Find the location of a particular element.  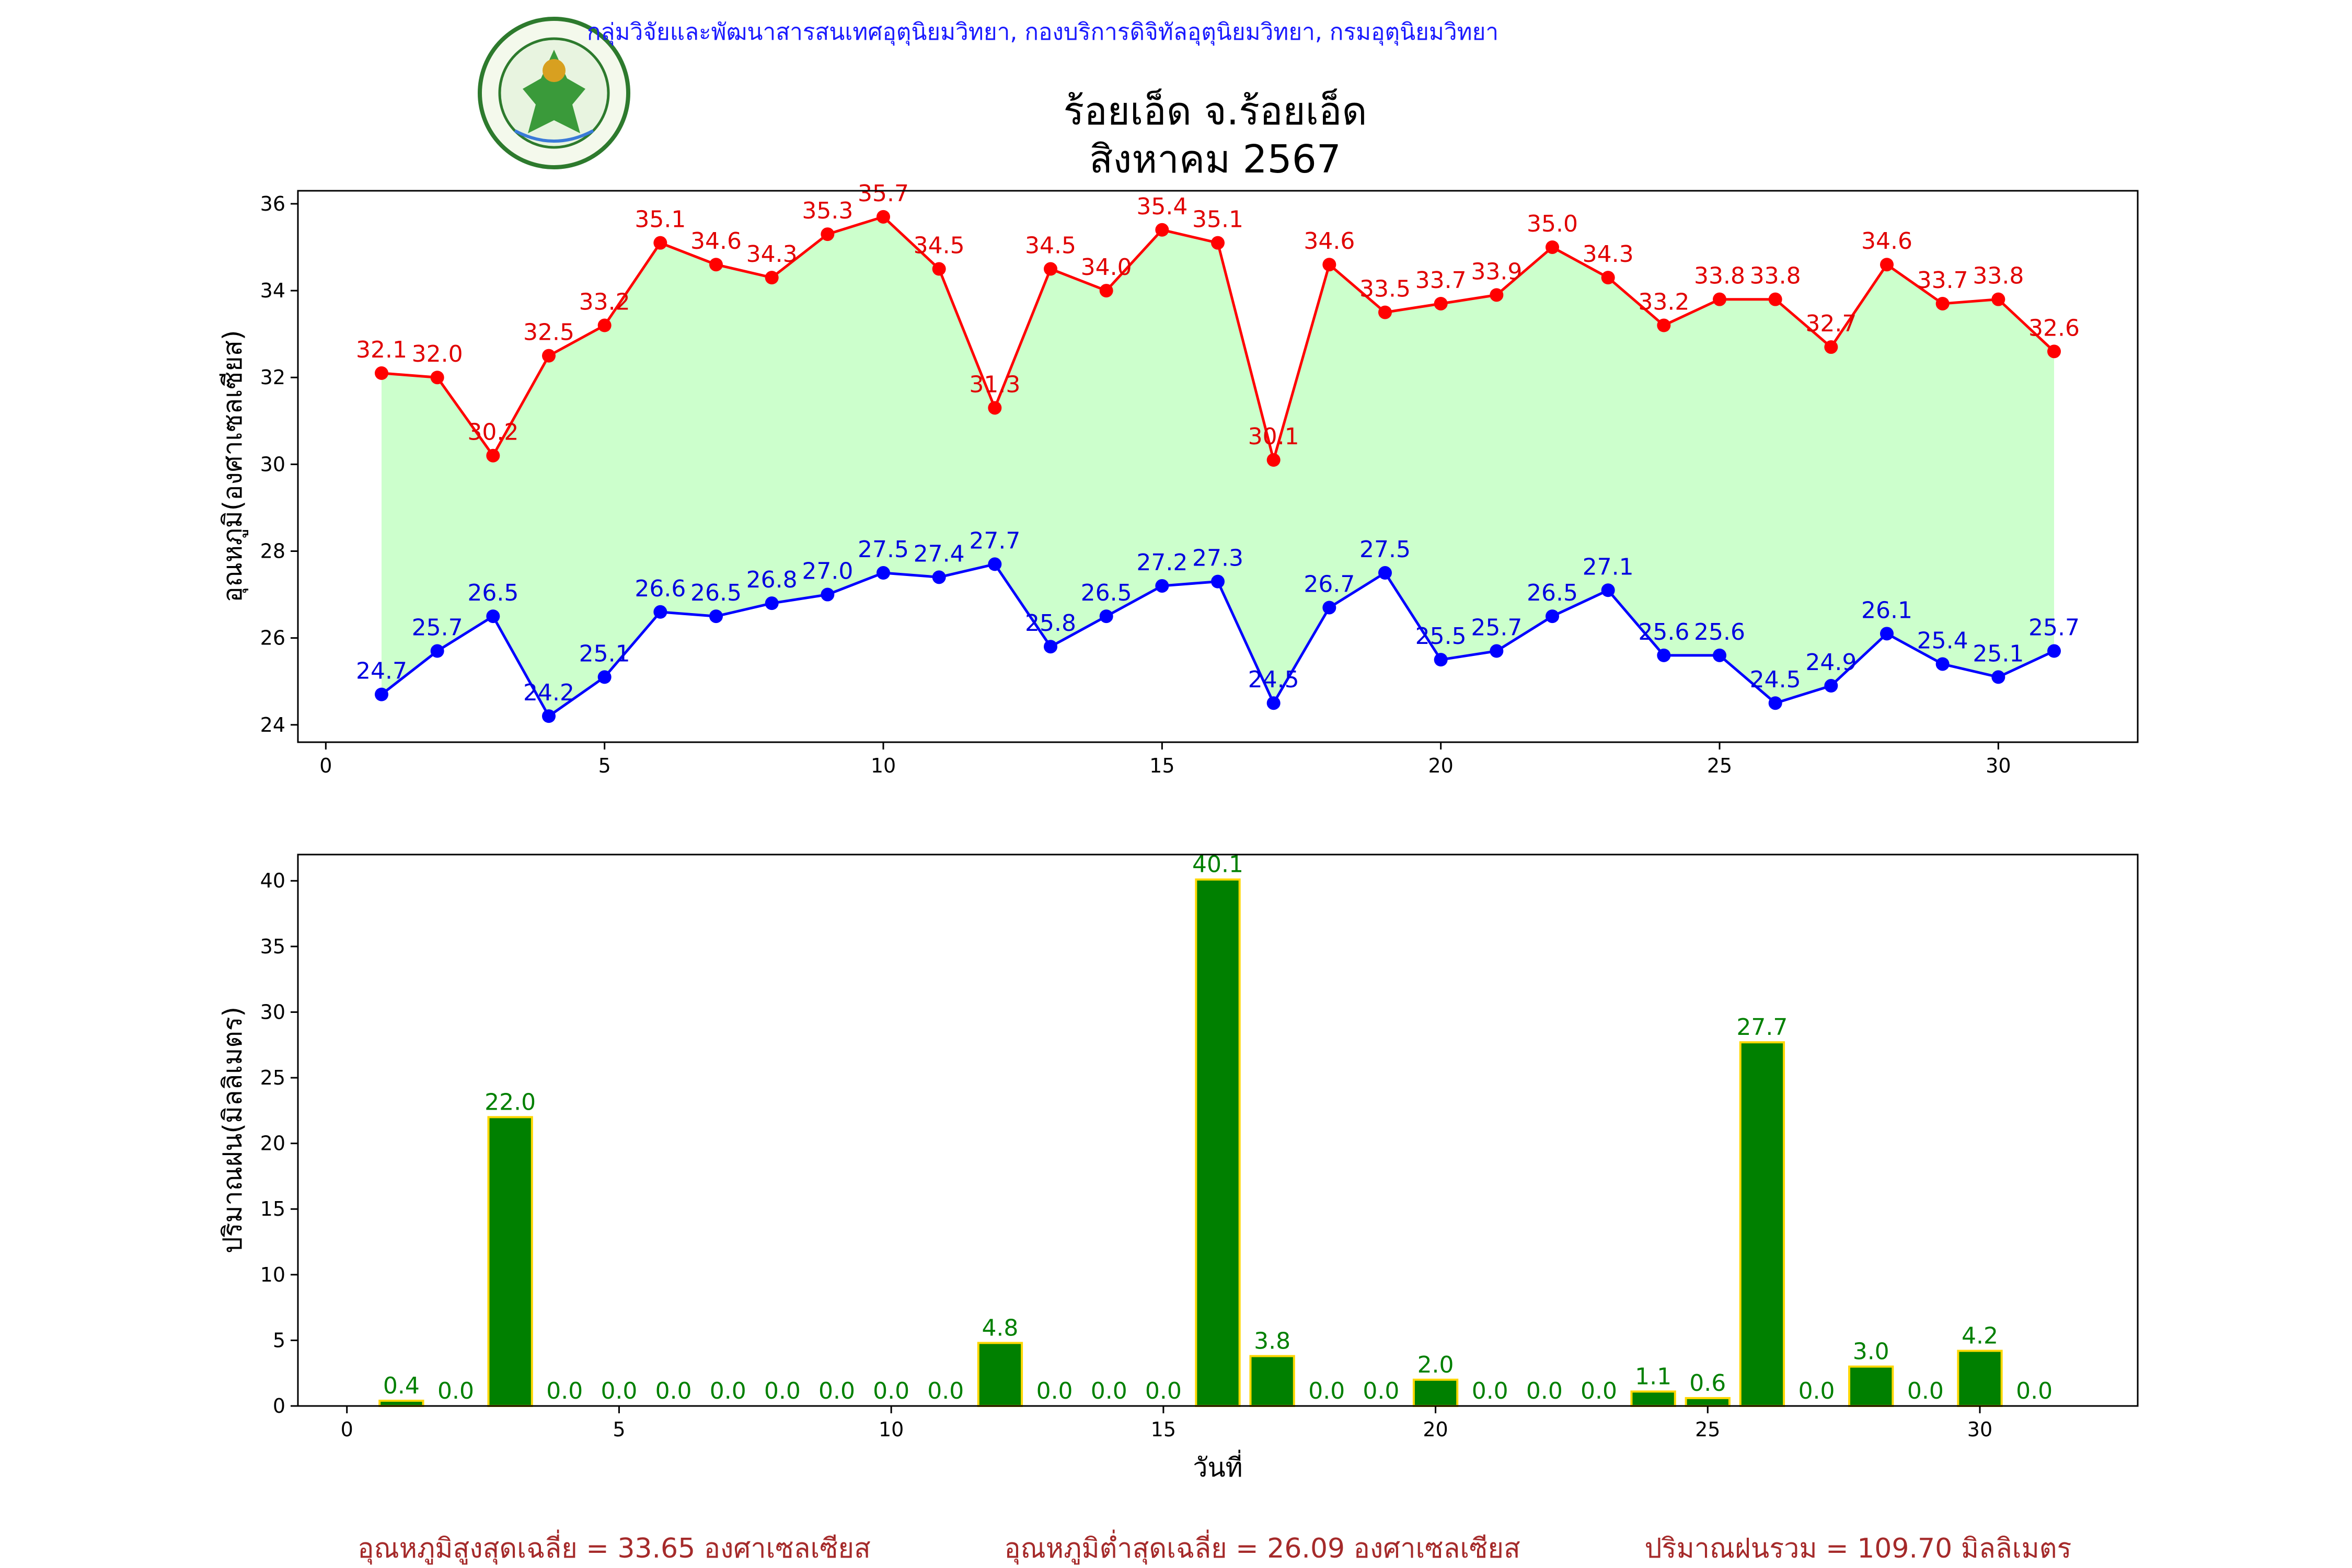

temperature-x-ticks: 0 5 10 15 20 25 30 is located at coordinates (1165, 759).